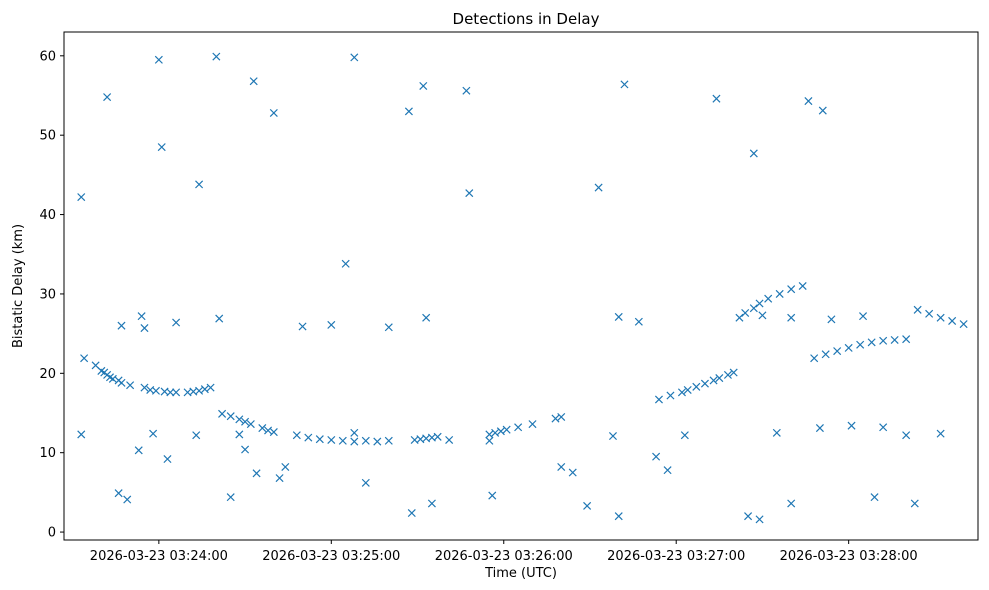 This screenshot has height=590, width=989. Describe the element at coordinates (159, 556) in the screenshot. I see `x-tick-label: 2026-03-23 03:24:00` at that location.